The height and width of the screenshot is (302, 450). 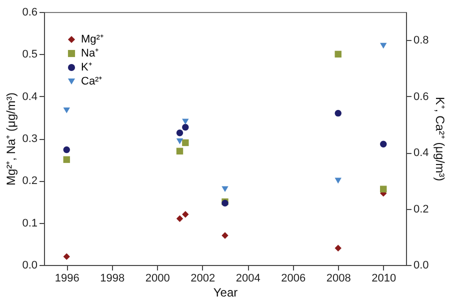 What do you see at coordinates (30, 96) in the screenshot?
I see `y-tick-label: 0.4` at bounding box center [30, 96].